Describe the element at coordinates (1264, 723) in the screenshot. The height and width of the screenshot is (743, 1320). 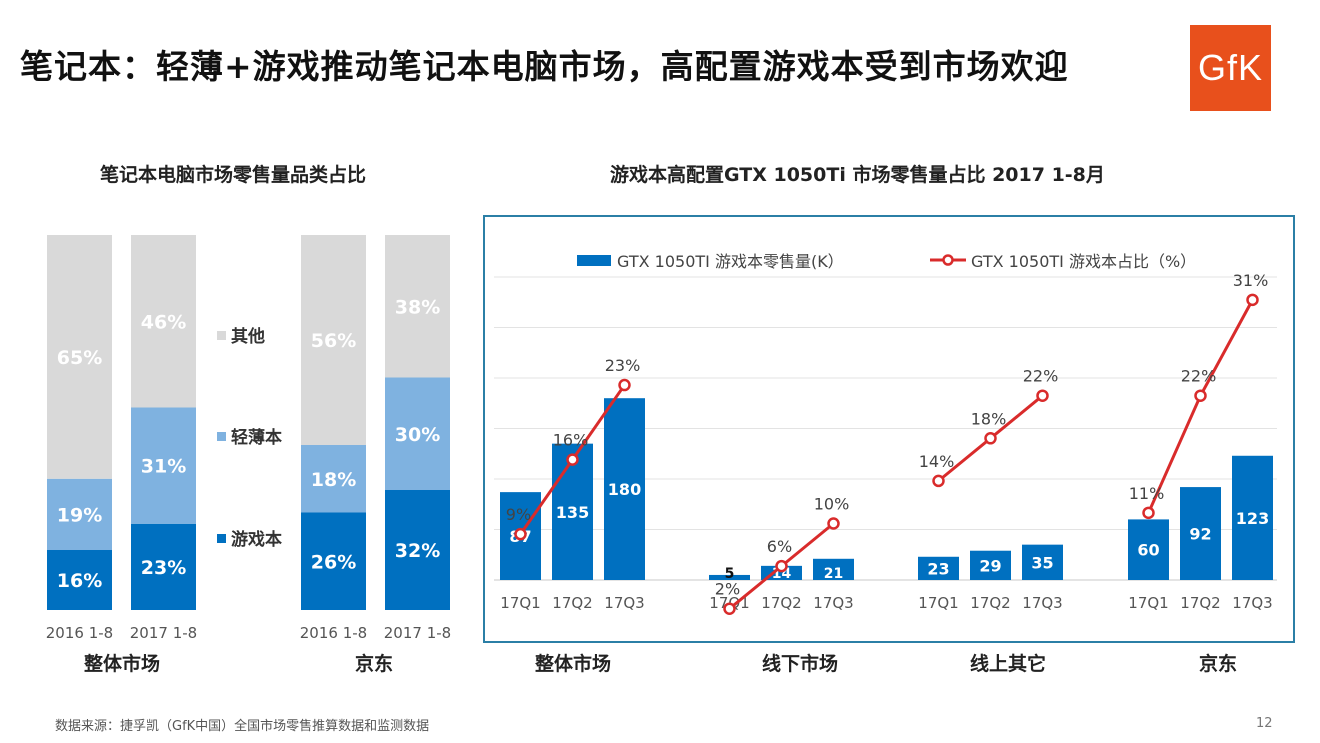
I see `page-number: 12` at that location.